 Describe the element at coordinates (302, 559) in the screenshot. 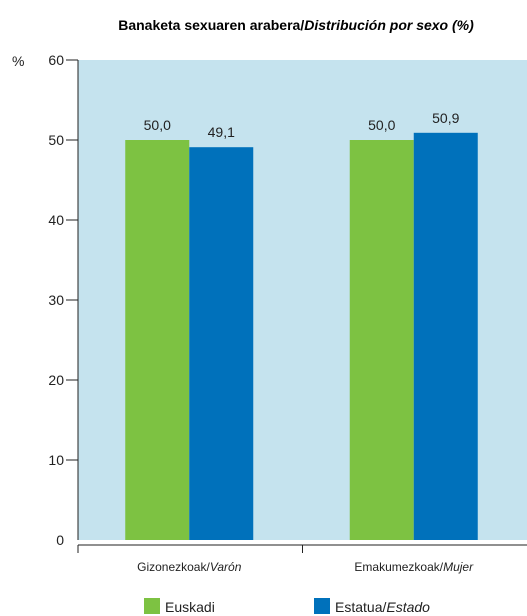

I see `x-axis: Gizonezkoak/Varón Emakumezkoak/Mujer` at that location.